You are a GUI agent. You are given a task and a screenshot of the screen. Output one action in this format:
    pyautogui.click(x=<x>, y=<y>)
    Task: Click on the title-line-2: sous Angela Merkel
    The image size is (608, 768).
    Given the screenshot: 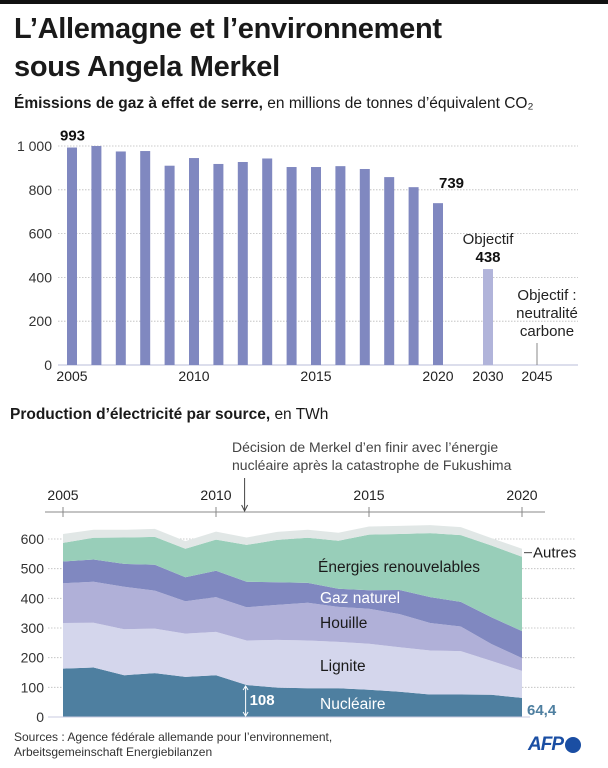 What is the action you would take?
    pyautogui.click(x=147, y=67)
    